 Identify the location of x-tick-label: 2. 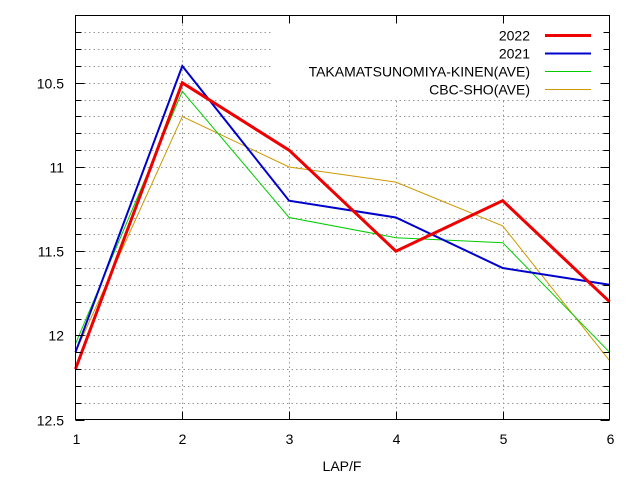
(183, 439).